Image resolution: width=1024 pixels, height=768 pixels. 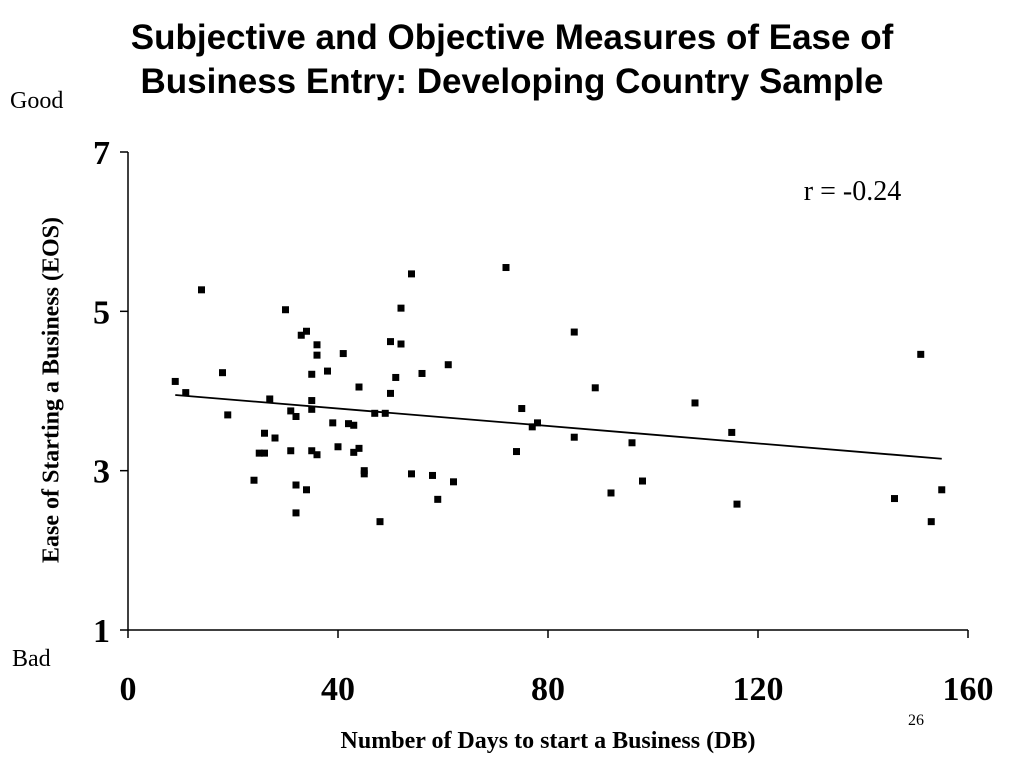 What do you see at coordinates (758, 689) in the screenshot?
I see `x-tick-label: 120` at bounding box center [758, 689].